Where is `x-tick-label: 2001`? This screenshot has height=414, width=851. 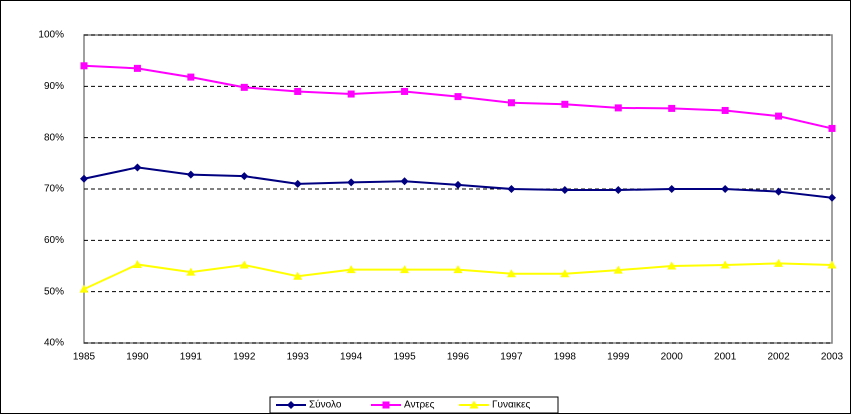
x-tick-label: 2001 is located at coordinates (725, 357).